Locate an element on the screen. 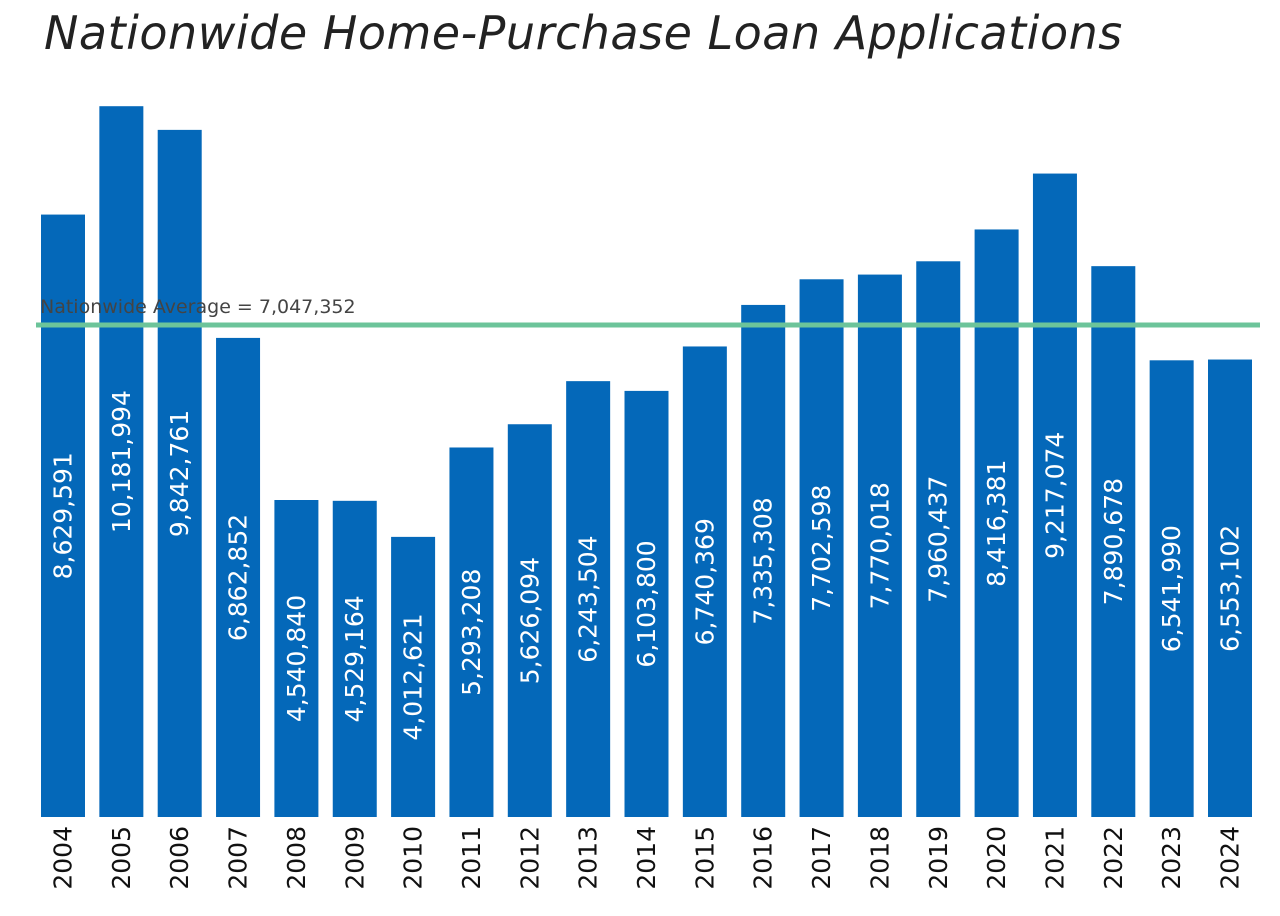 The height and width of the screenshot is (916, 1280). bar-value-label: 10,181,994 is located at coordinates (121, 461).